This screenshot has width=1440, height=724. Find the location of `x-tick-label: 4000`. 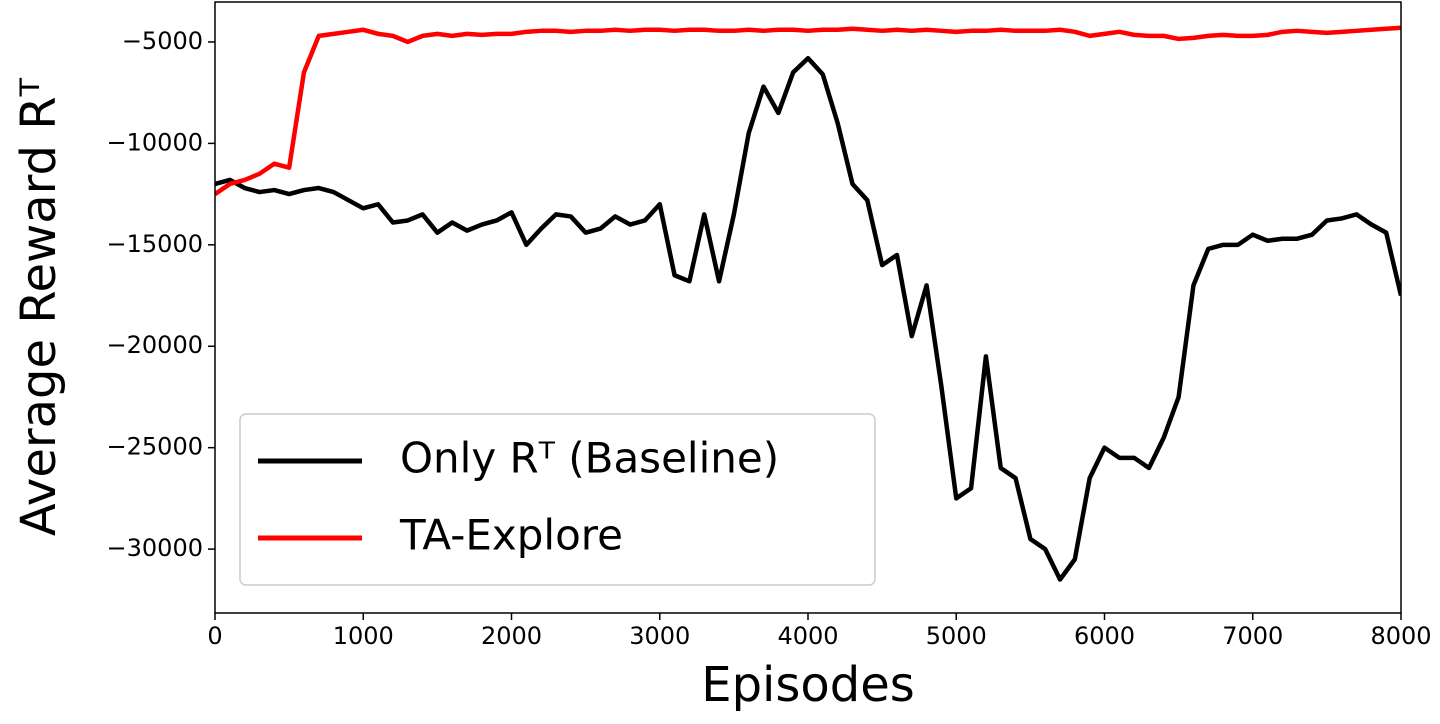

x-tick-label: 4000 is located at coordinates (807, 636).